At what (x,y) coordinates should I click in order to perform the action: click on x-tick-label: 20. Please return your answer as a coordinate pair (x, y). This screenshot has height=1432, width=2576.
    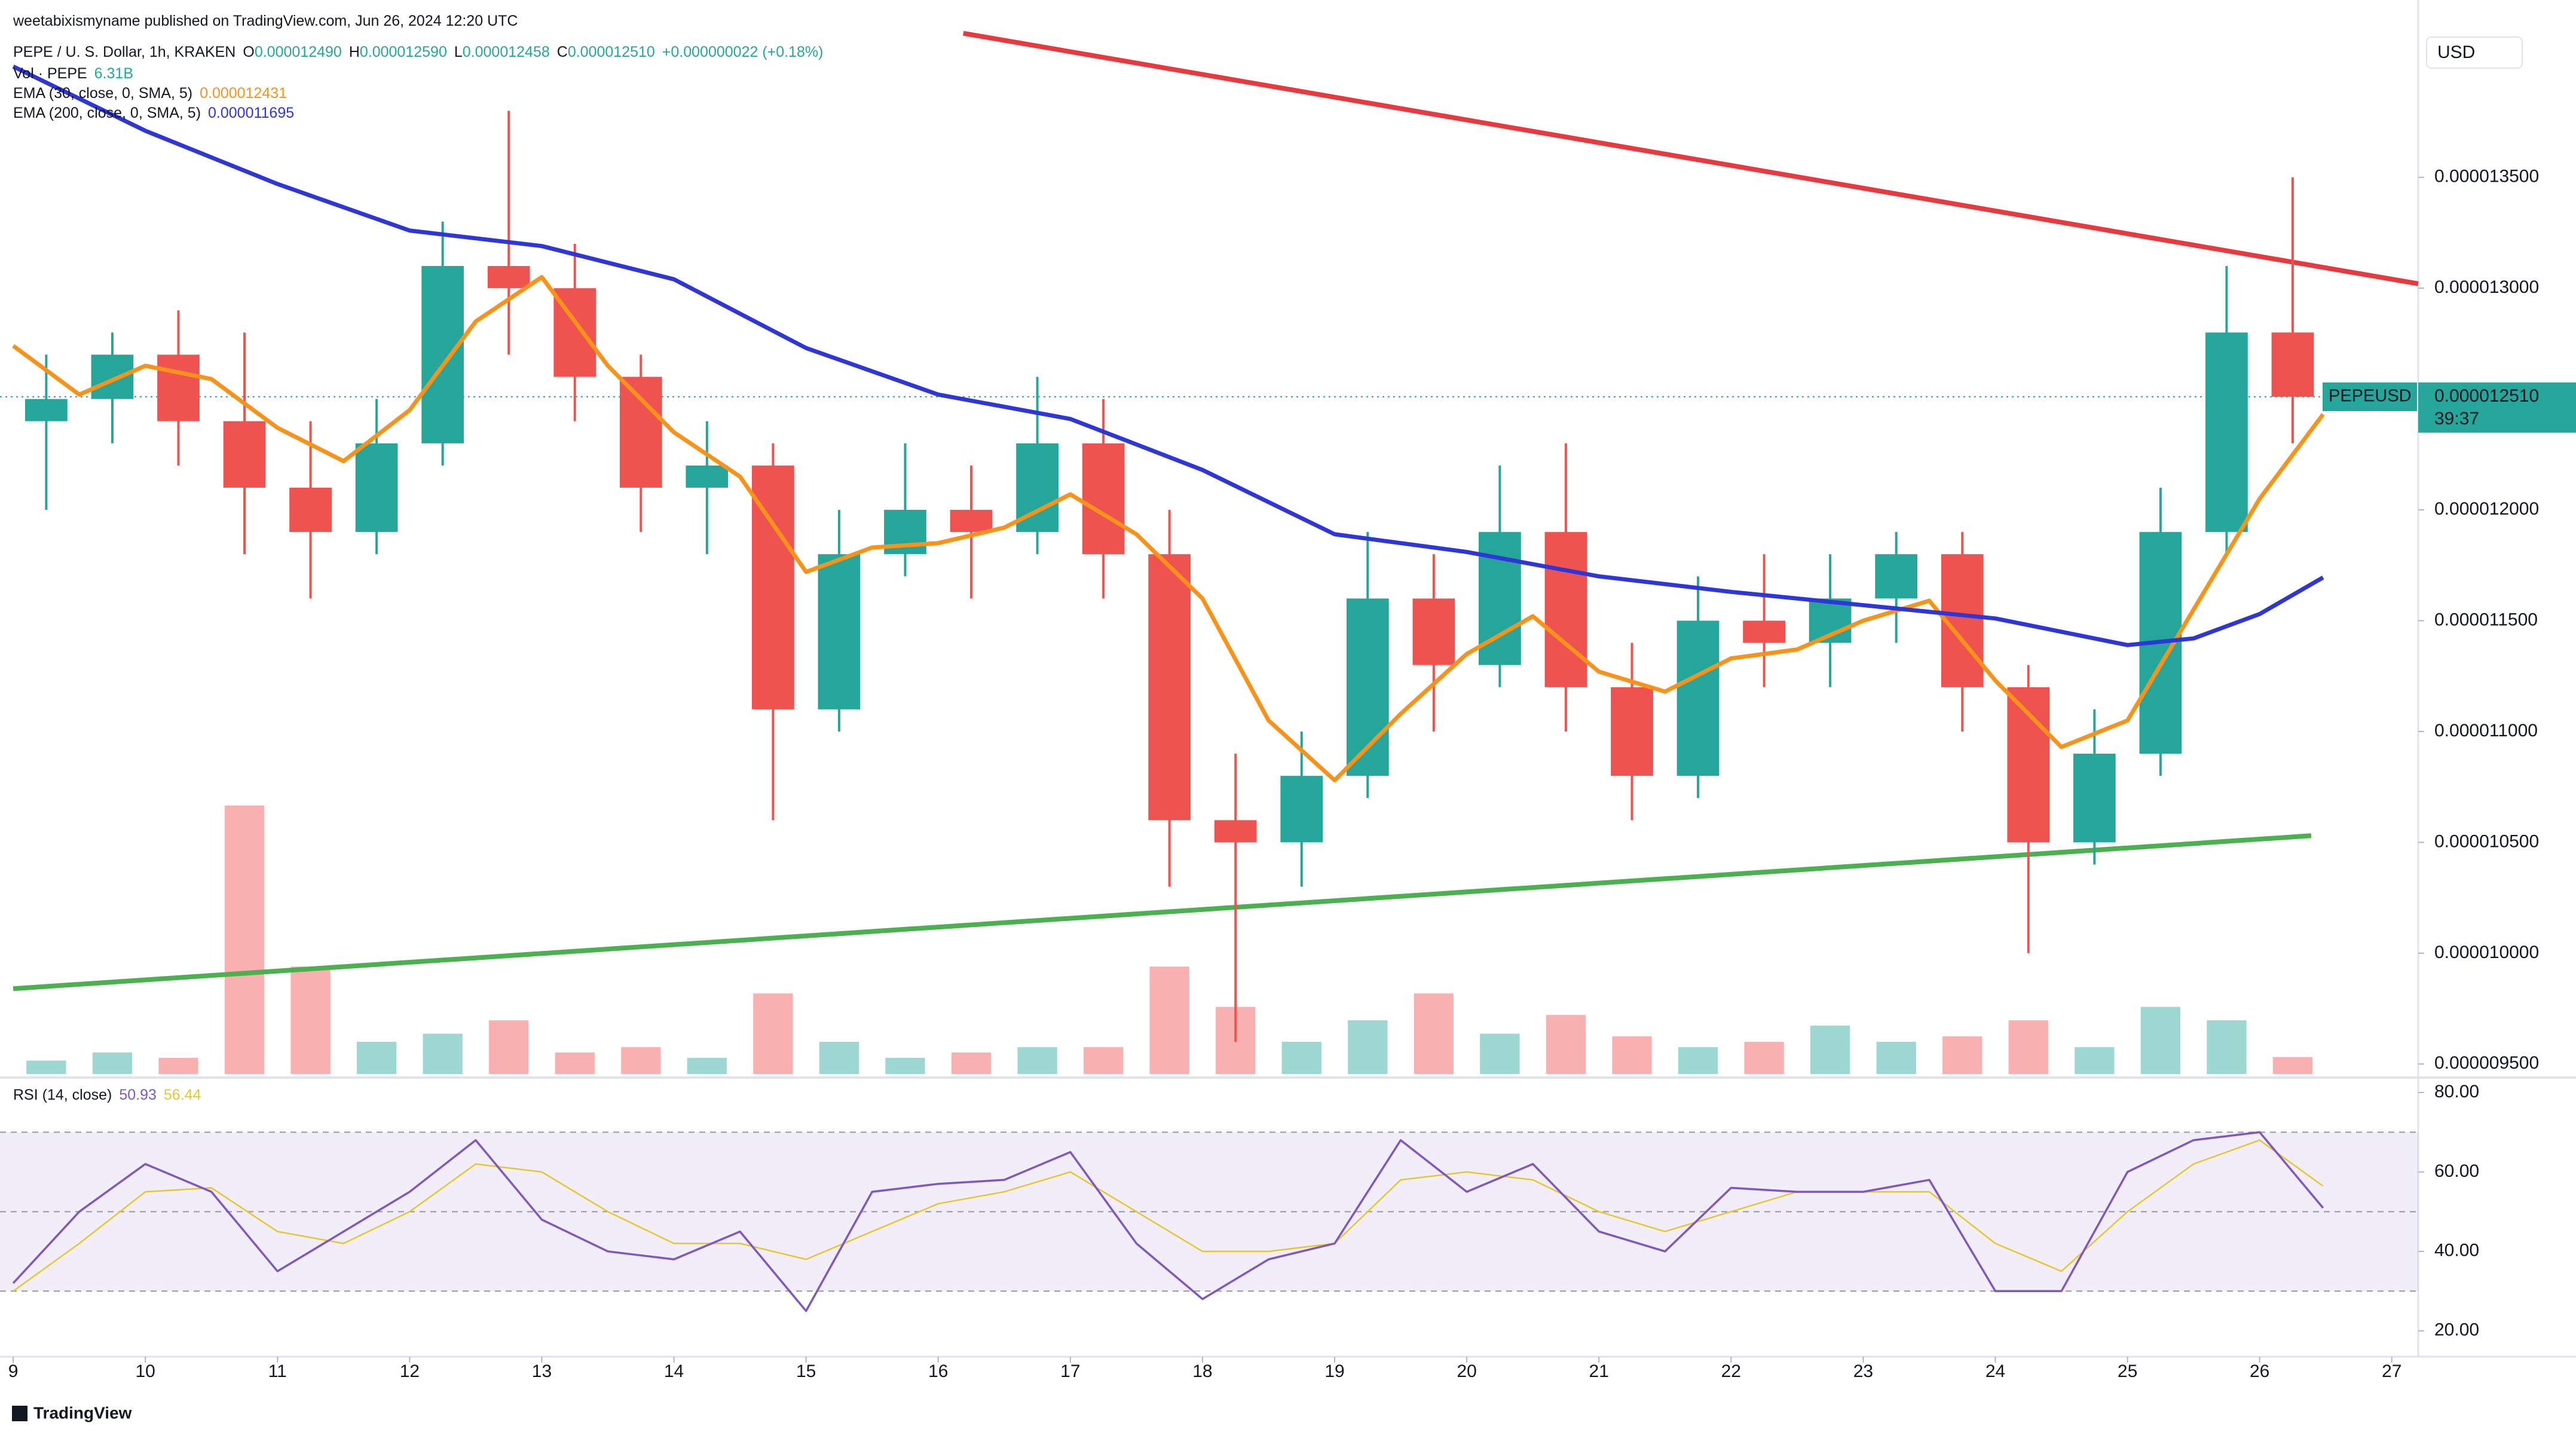
    Looking at the image, I should click on (1466, 1371).